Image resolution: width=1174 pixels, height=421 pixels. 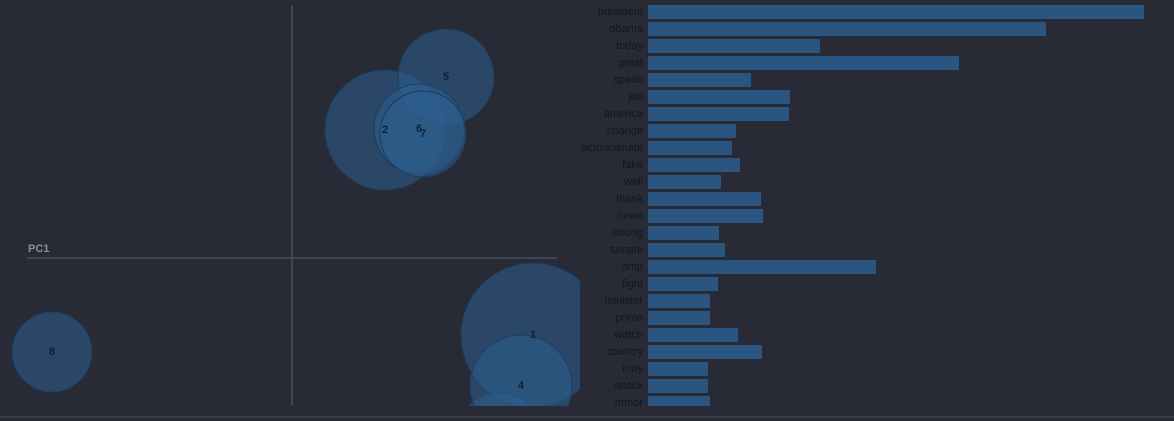 I want to click on term-label: speak, so click(x=629, y=80).